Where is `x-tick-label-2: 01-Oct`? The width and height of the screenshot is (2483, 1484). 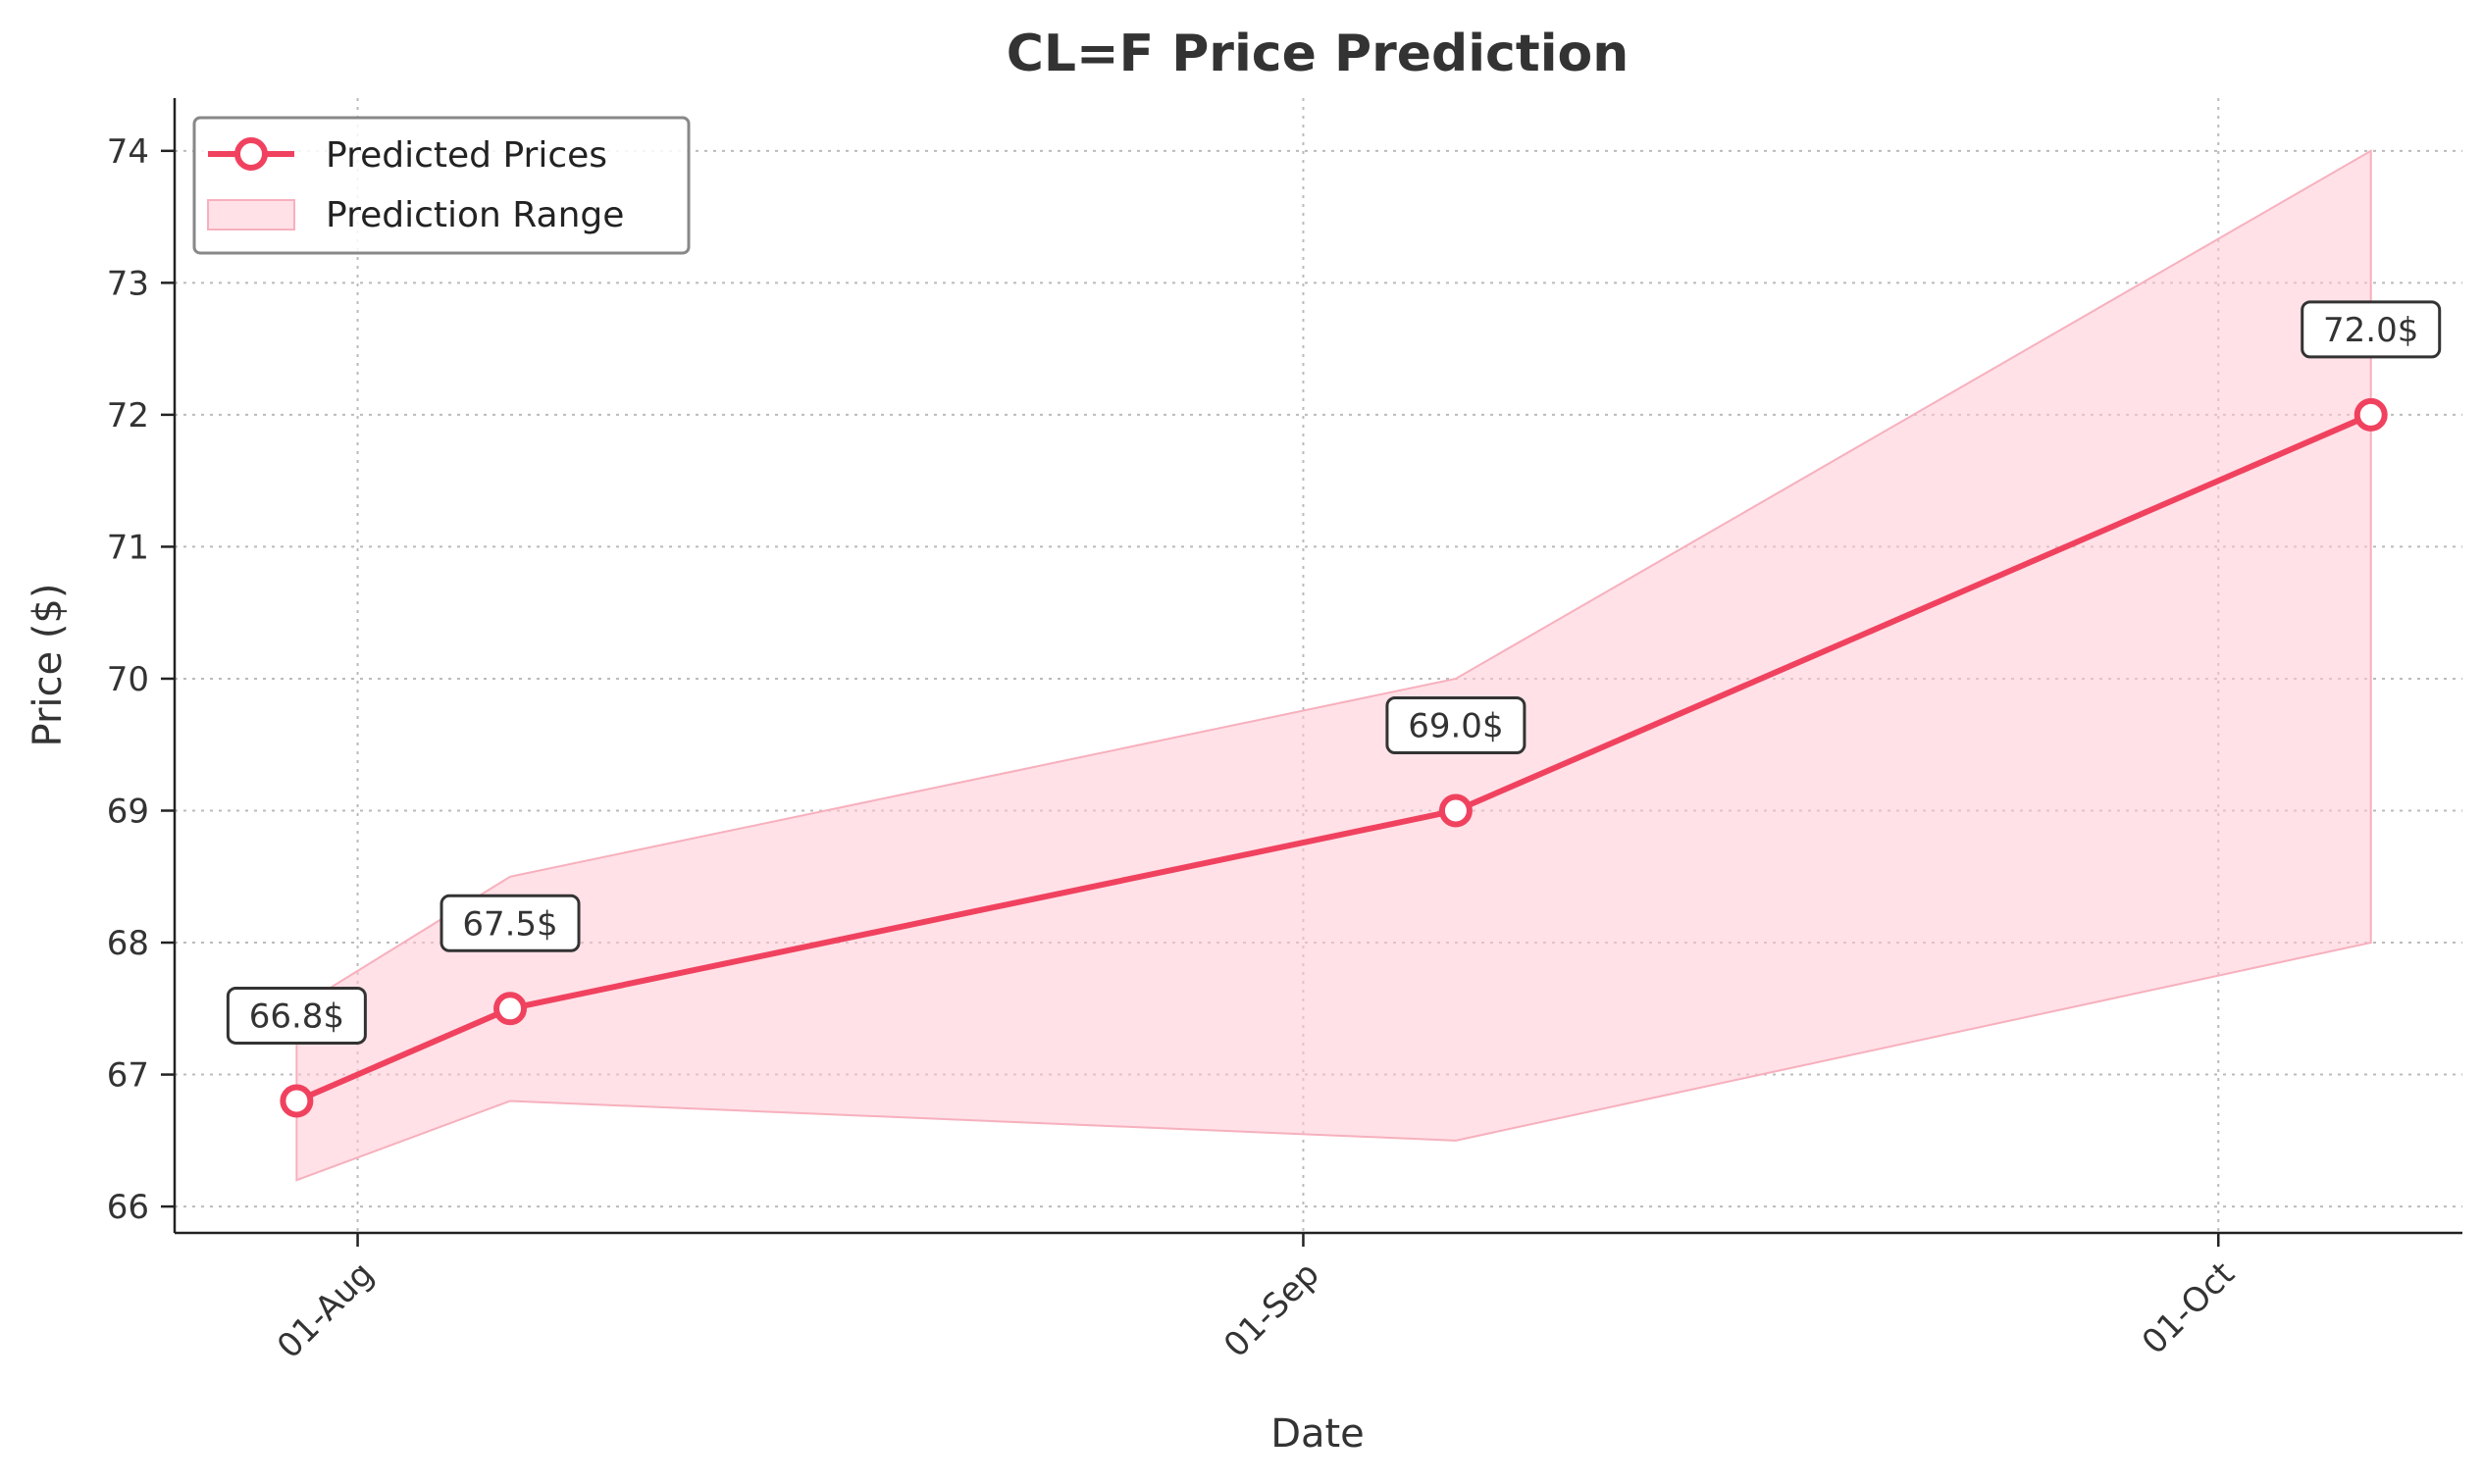
x-tick-label-2: 01-Oct is located at coordinates (2189, 1308).